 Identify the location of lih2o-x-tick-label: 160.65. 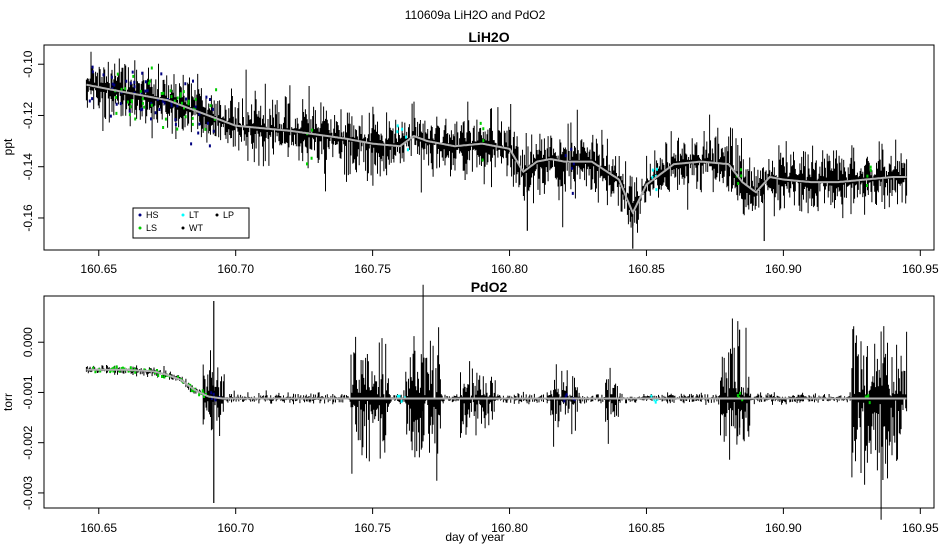
(98, 269).